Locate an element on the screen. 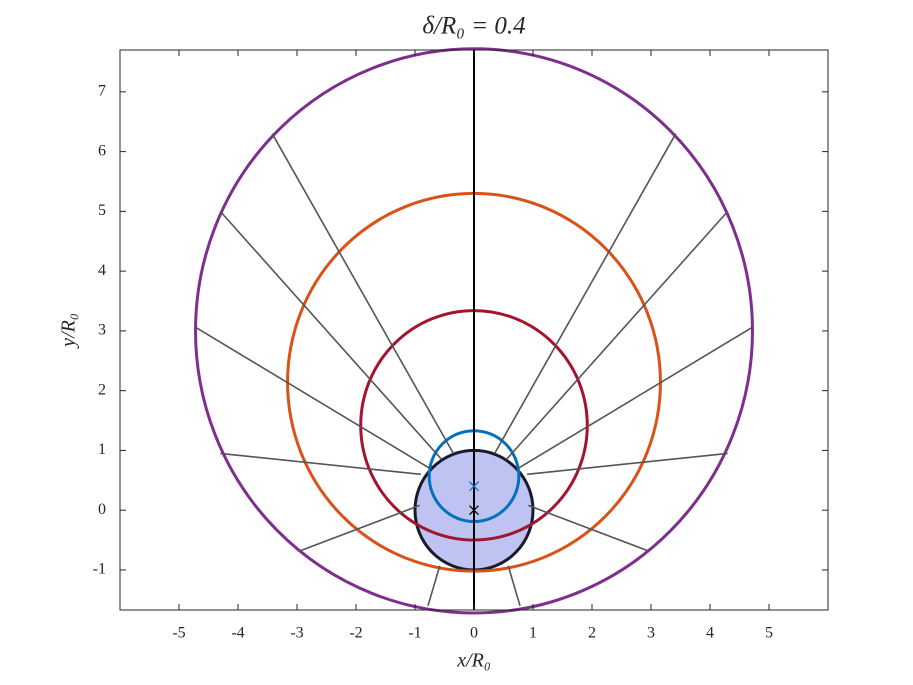 The height and width of the screenshot is (685, 913). x-tick-label: 3 is located at coordinates (651, 633).